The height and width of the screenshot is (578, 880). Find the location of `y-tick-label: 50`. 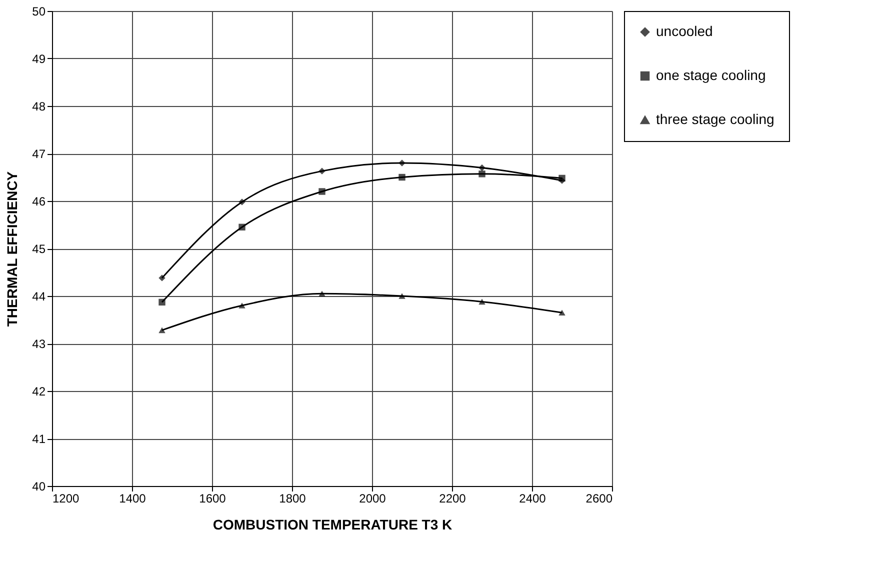

y-tick-label: 50 is located at coordinates (39, 11).